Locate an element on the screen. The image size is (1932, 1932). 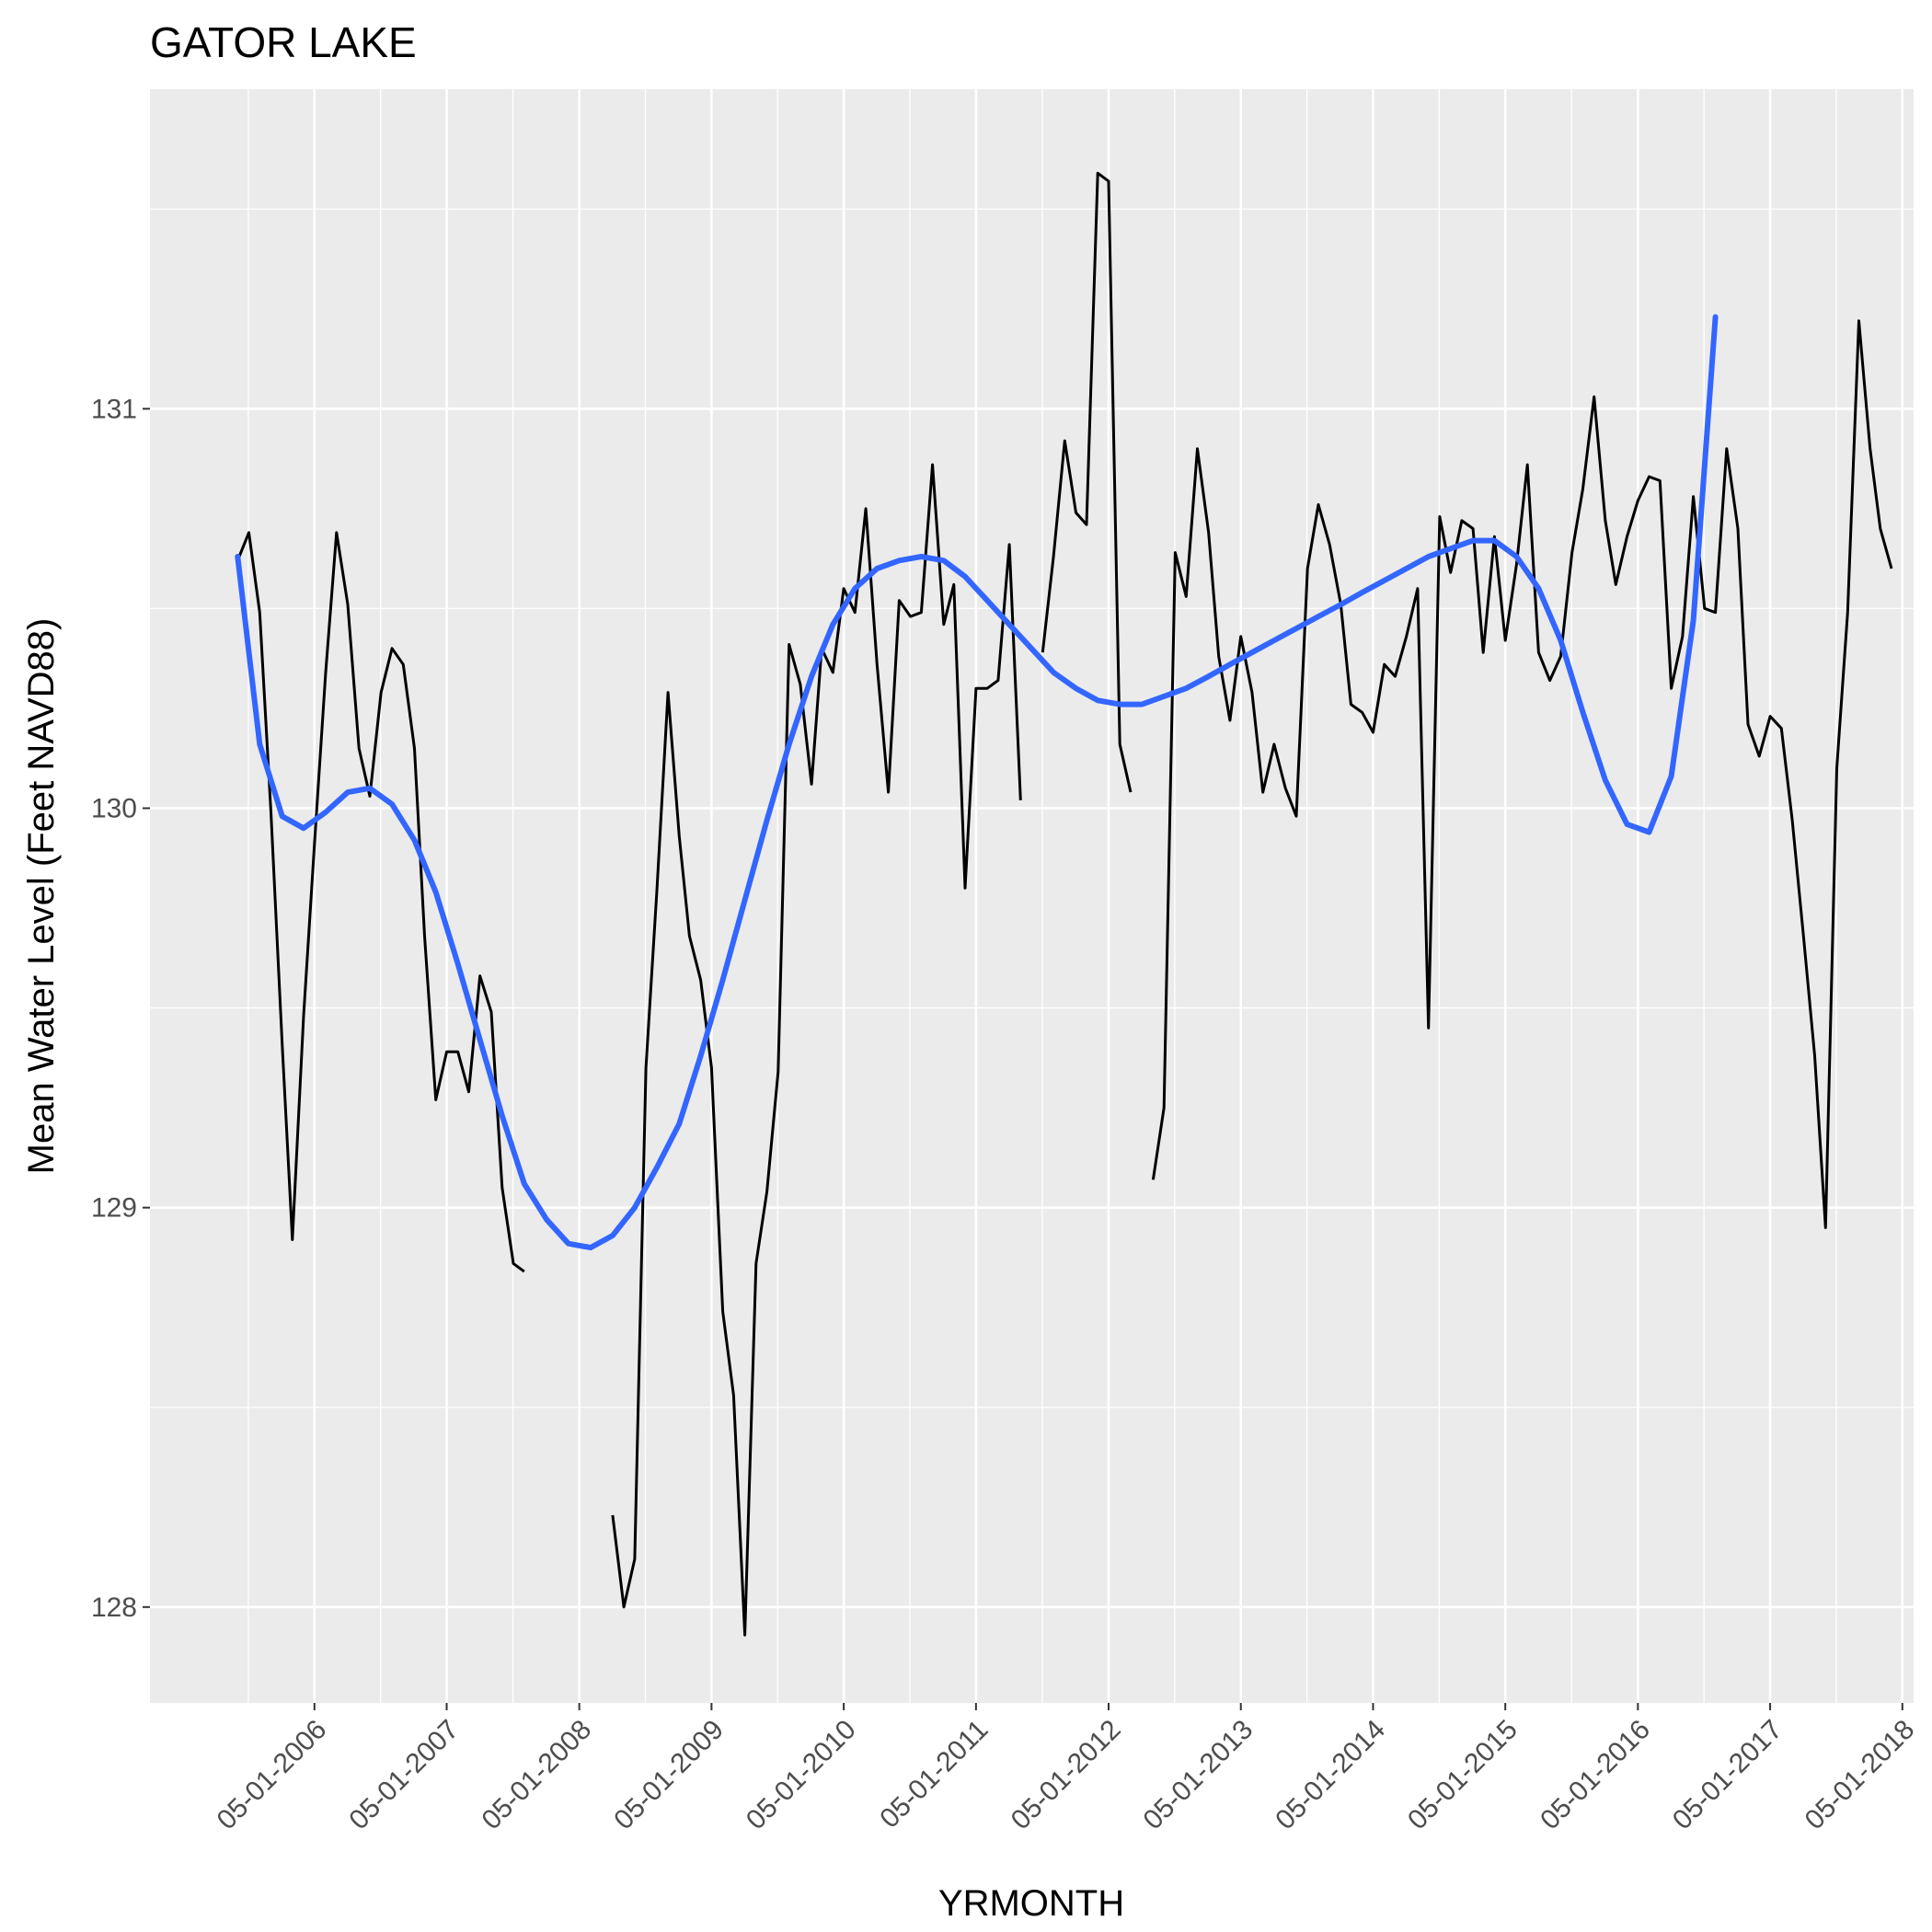
x-tick-label: 05-01-2018 is located at coordinates (1860, 1774).